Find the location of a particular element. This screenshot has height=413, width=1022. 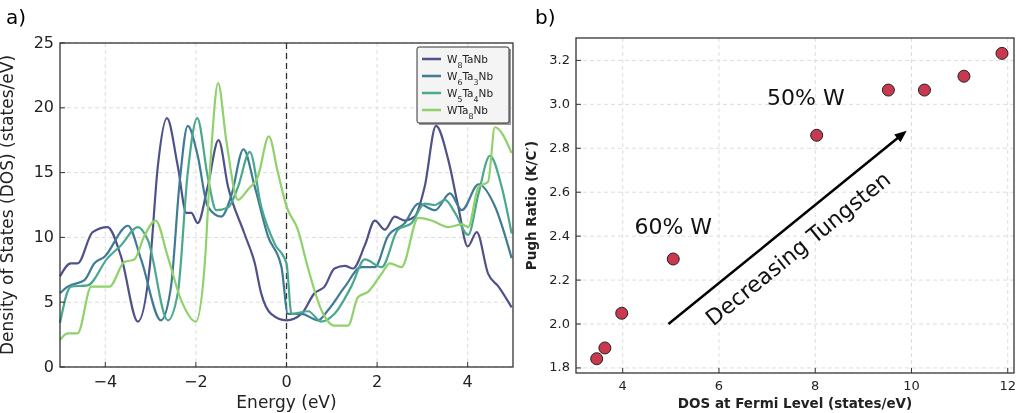

x-tick-label: 2 is located at coordinates (377, 381).